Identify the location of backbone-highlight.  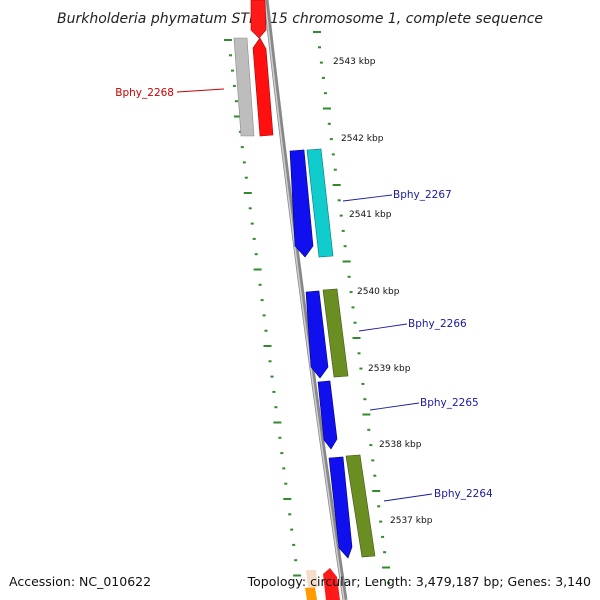
(304, 300).